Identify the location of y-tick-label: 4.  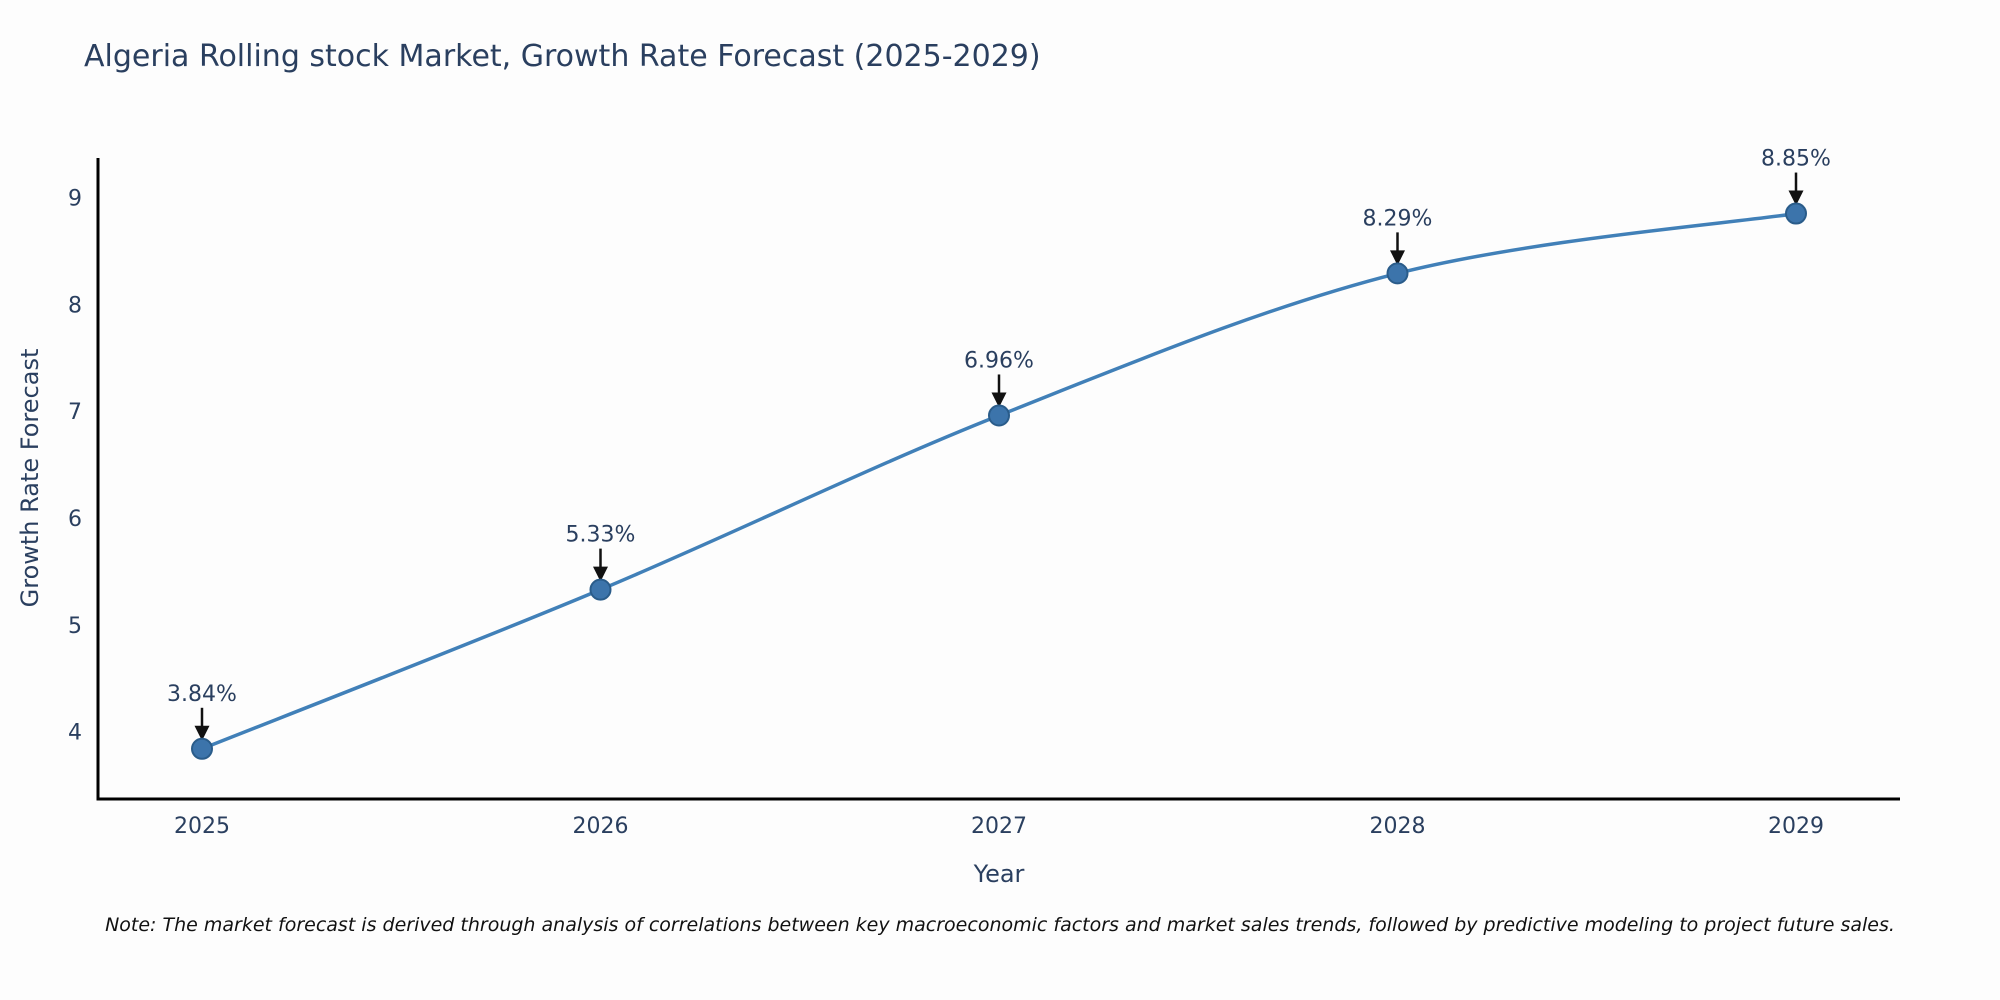
(75, 733).